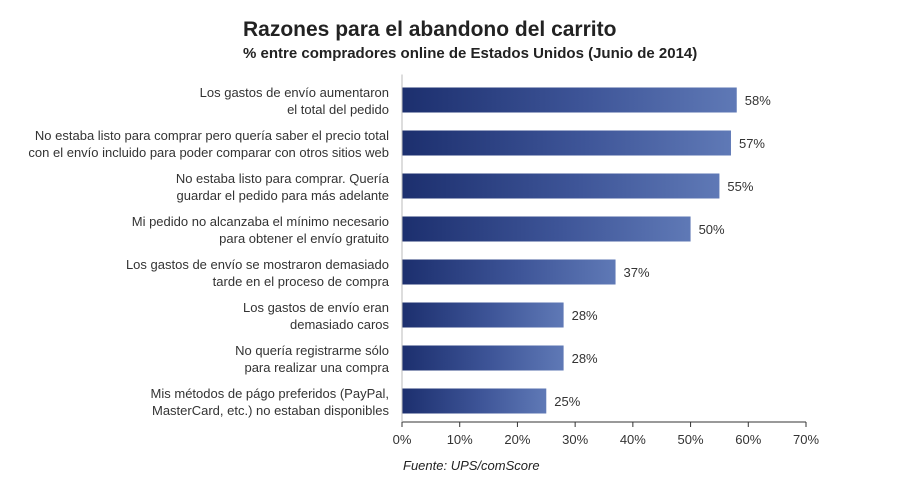  I want to click on data-label: 58%, so click(758, 100).